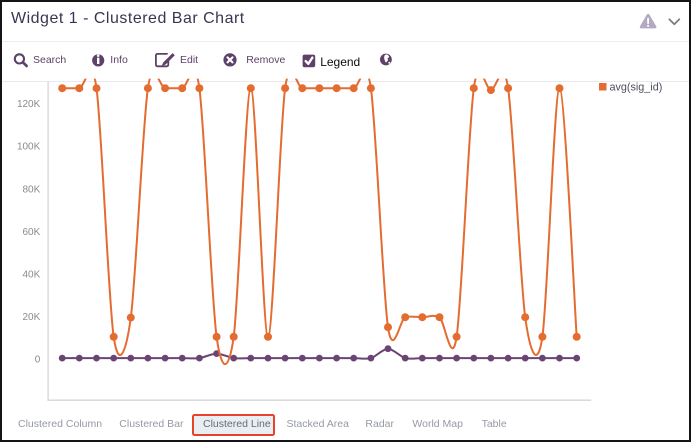 Image resolution: width=691 pixels, height=442 pixels. What do you see at coordinates (32, 275) in the screenshot?
I see `svg-text: 40K` at bounding box center [32, 275].